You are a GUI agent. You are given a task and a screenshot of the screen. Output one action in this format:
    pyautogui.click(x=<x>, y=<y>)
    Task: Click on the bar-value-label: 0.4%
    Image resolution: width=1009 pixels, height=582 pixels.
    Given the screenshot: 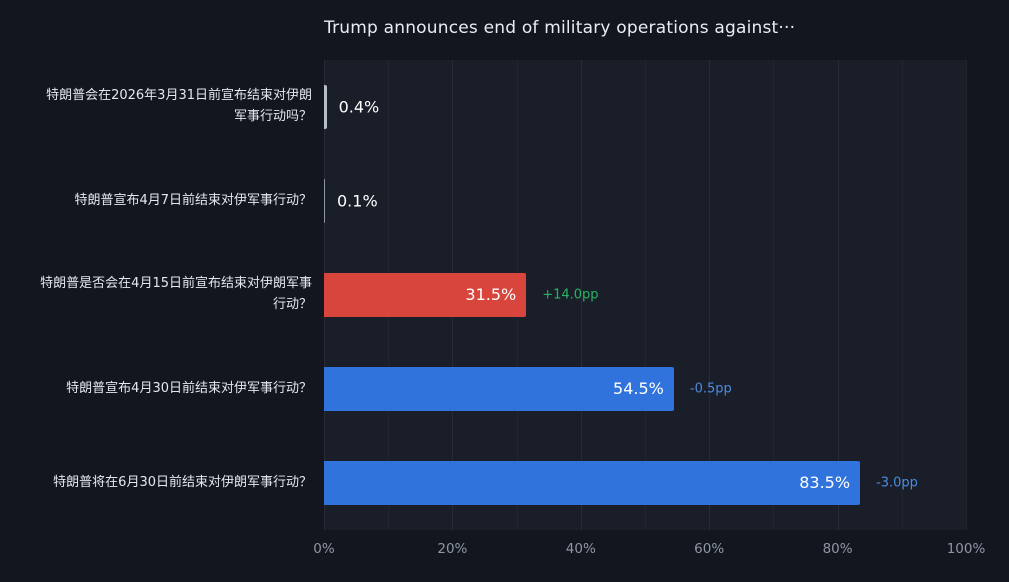 What is the action you would take?
    pyautogui.click(x=359, y=107)
    